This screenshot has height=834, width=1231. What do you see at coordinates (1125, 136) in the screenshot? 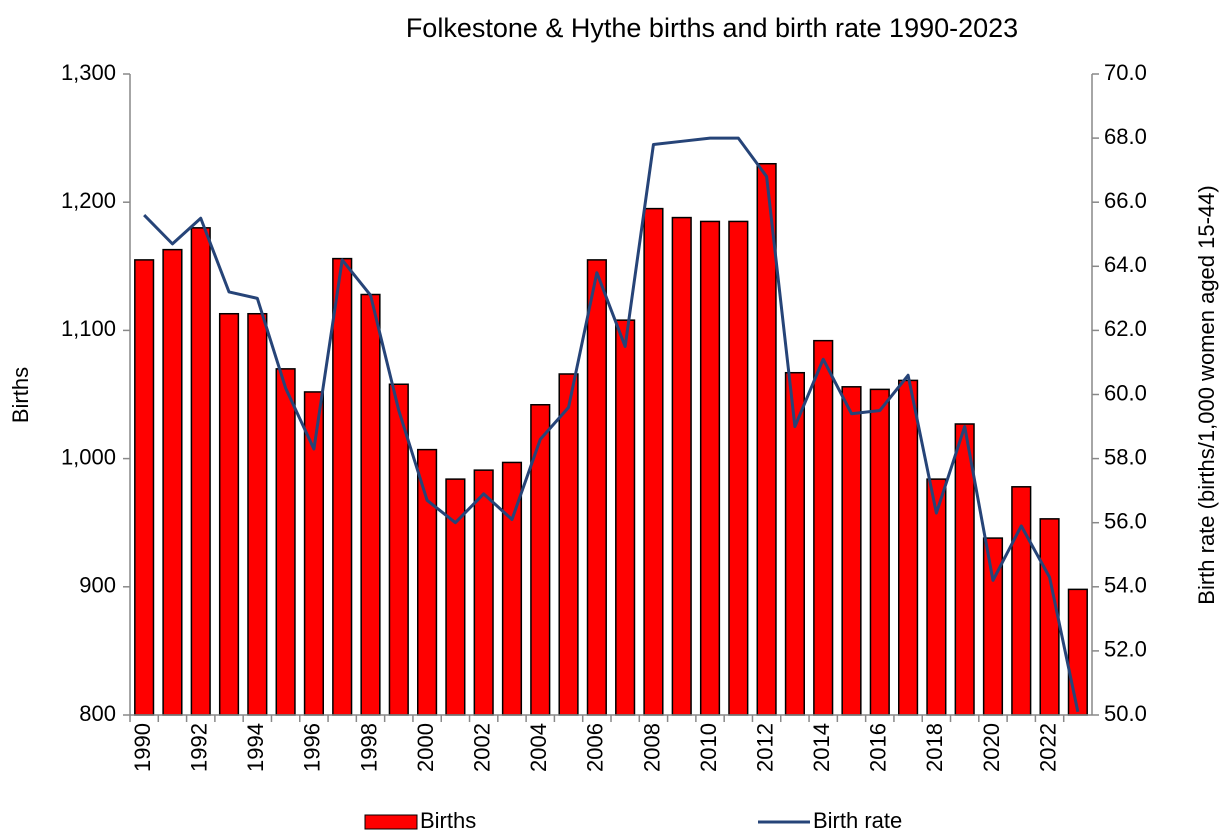
I see `y2-tick-label: 68.0` at bounding box center [1125, 136].